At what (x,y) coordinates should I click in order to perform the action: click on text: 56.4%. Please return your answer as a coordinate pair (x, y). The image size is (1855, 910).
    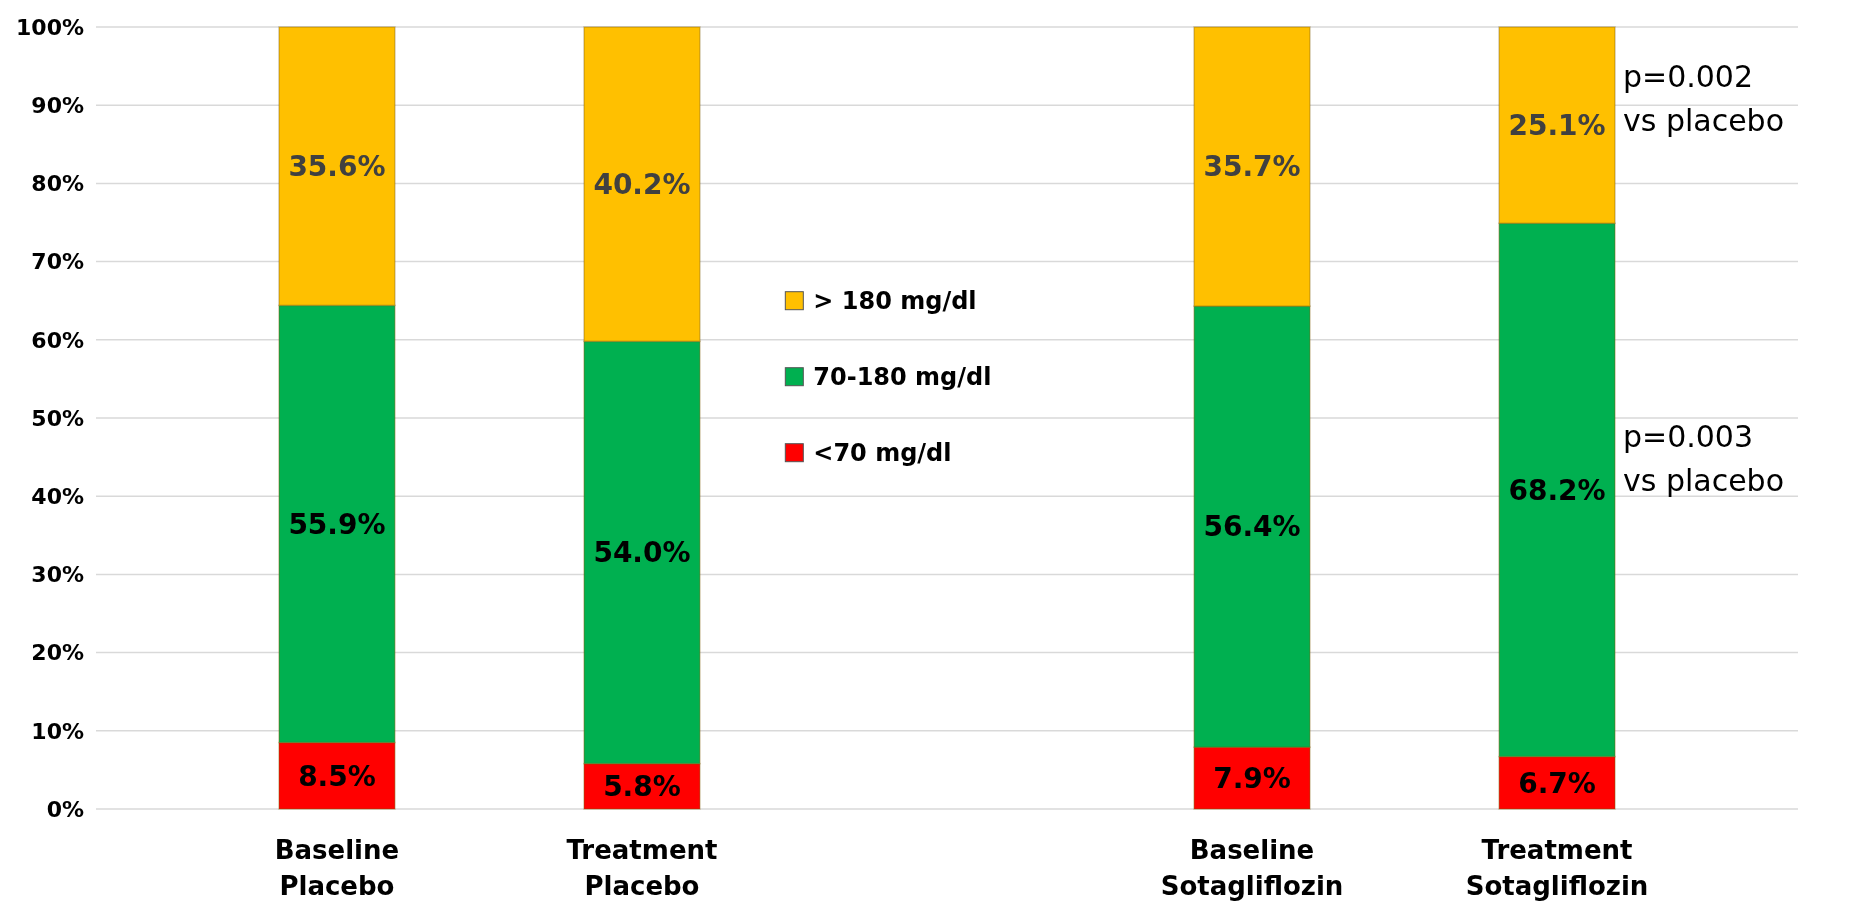
    Looking at the image, I should click on (1252, 527).